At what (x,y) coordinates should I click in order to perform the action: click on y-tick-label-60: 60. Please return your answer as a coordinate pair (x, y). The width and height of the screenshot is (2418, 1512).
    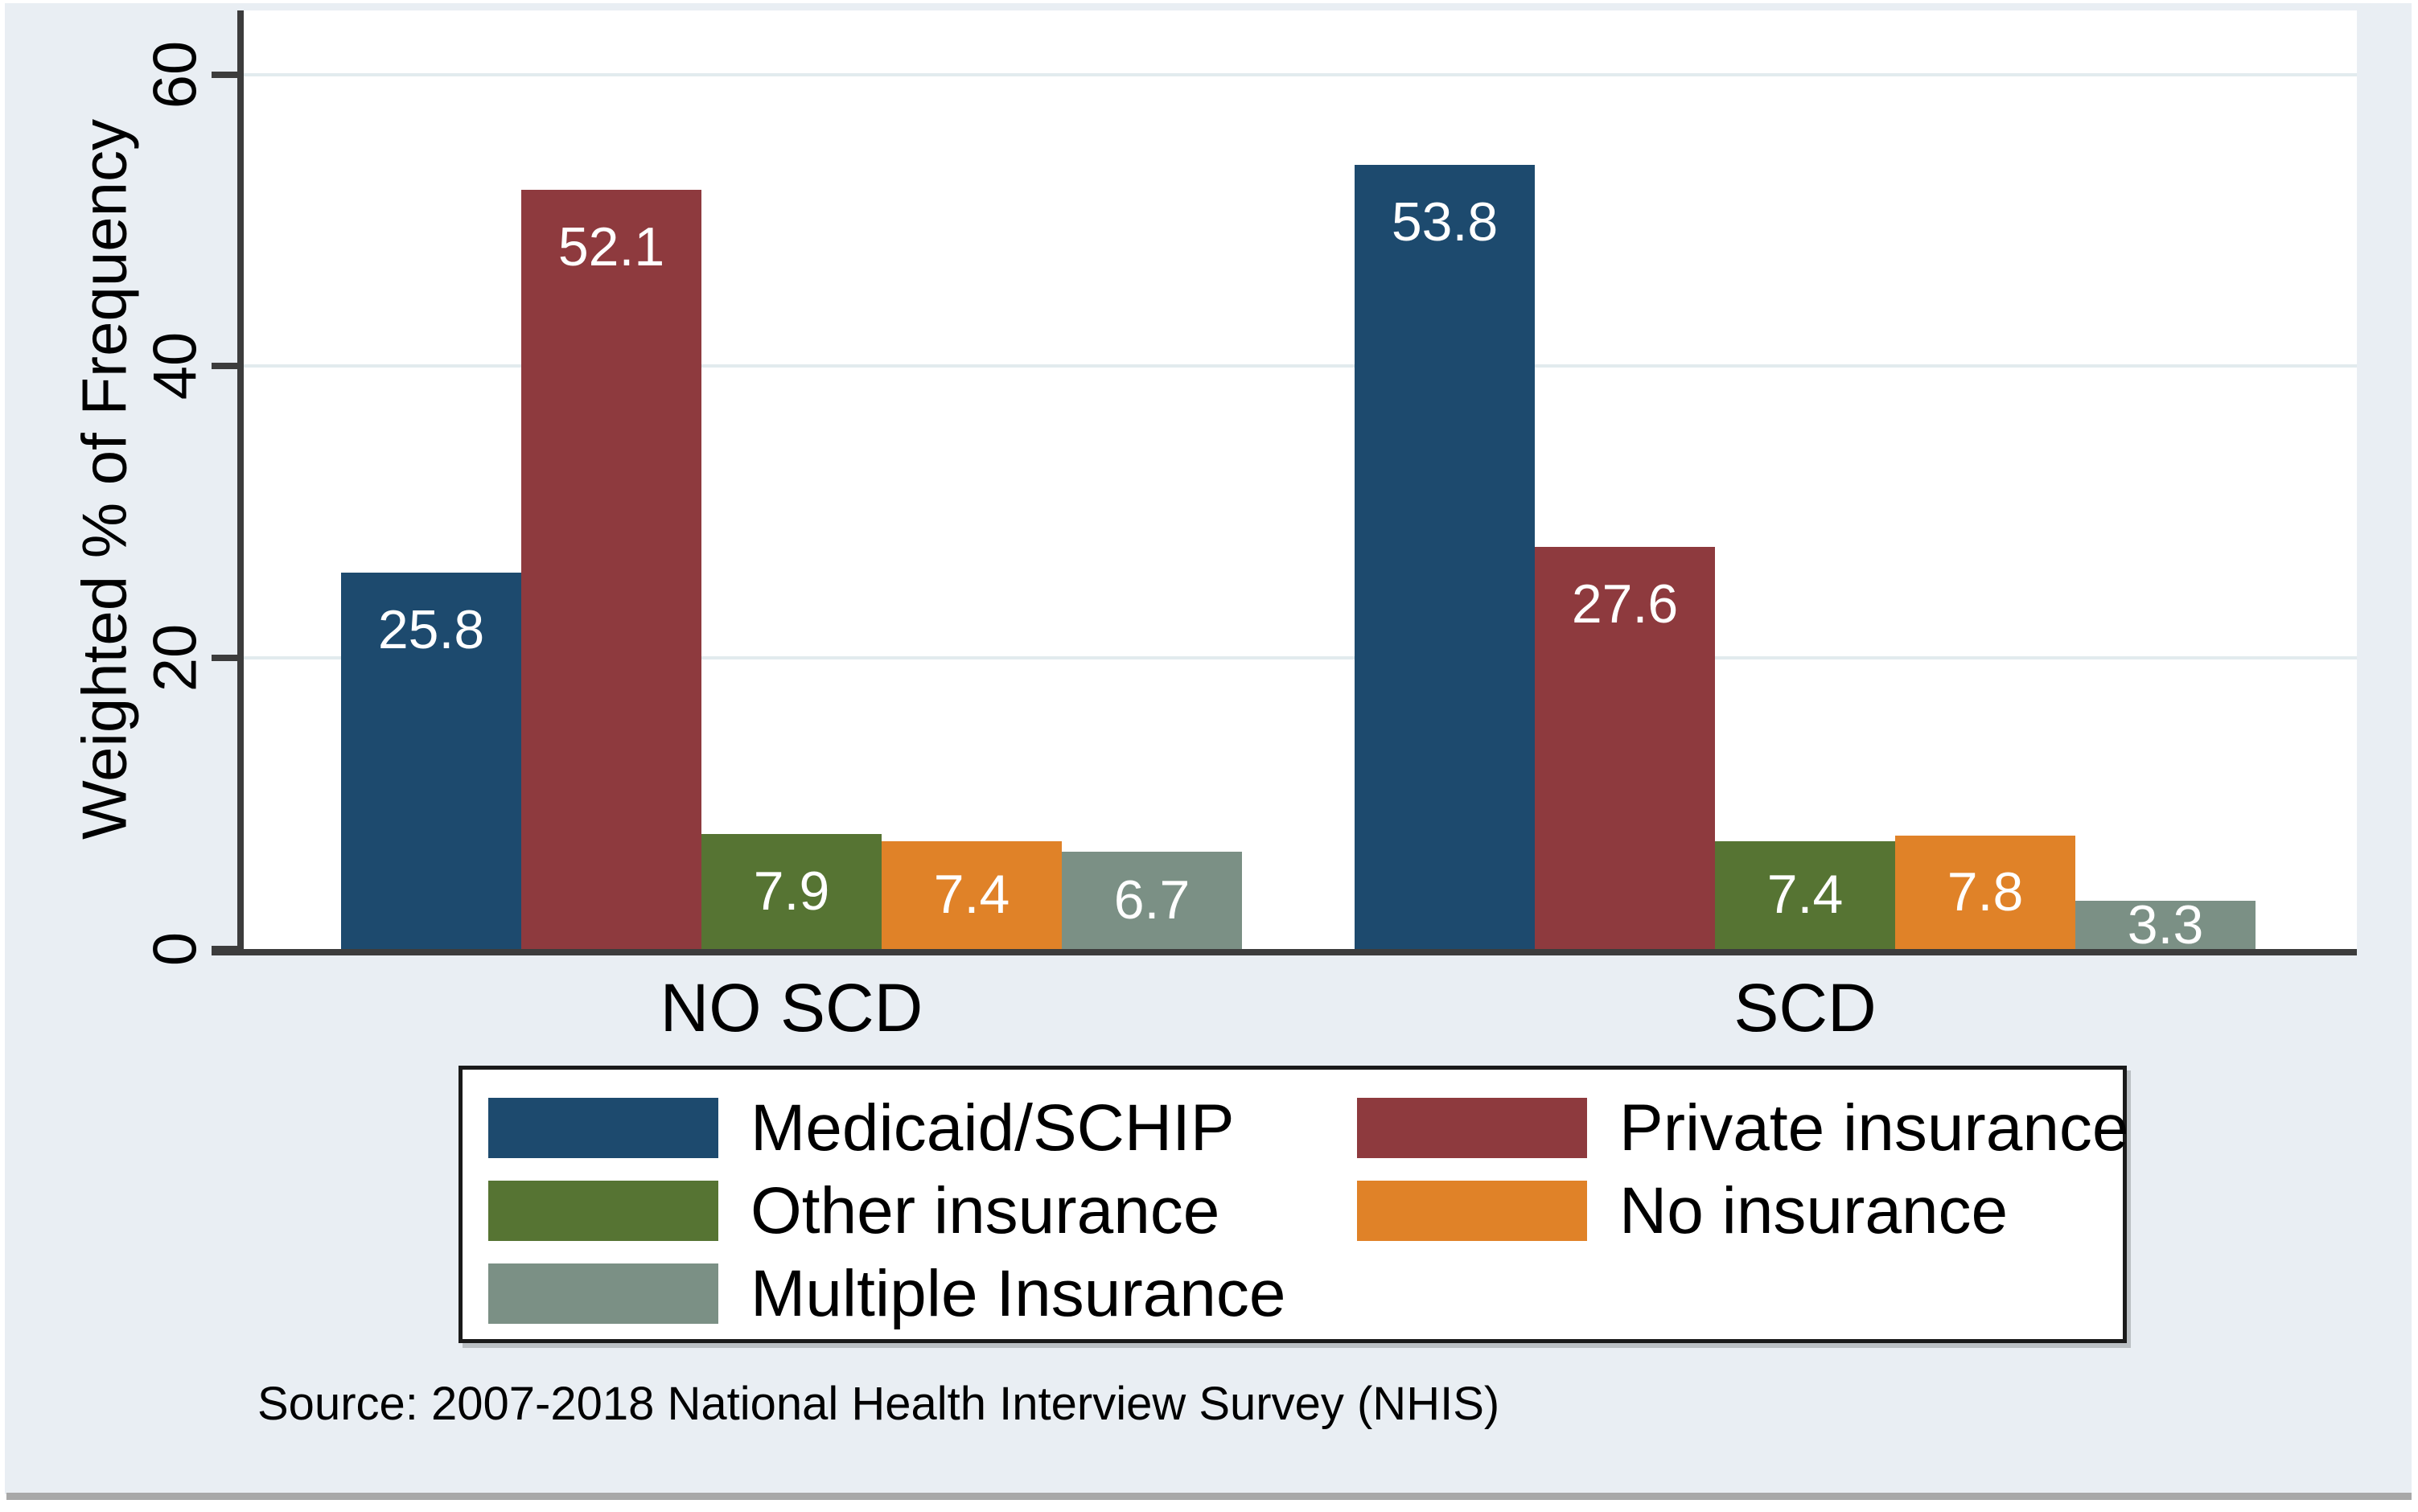
    Looking at the image, I should click on (176, 75).